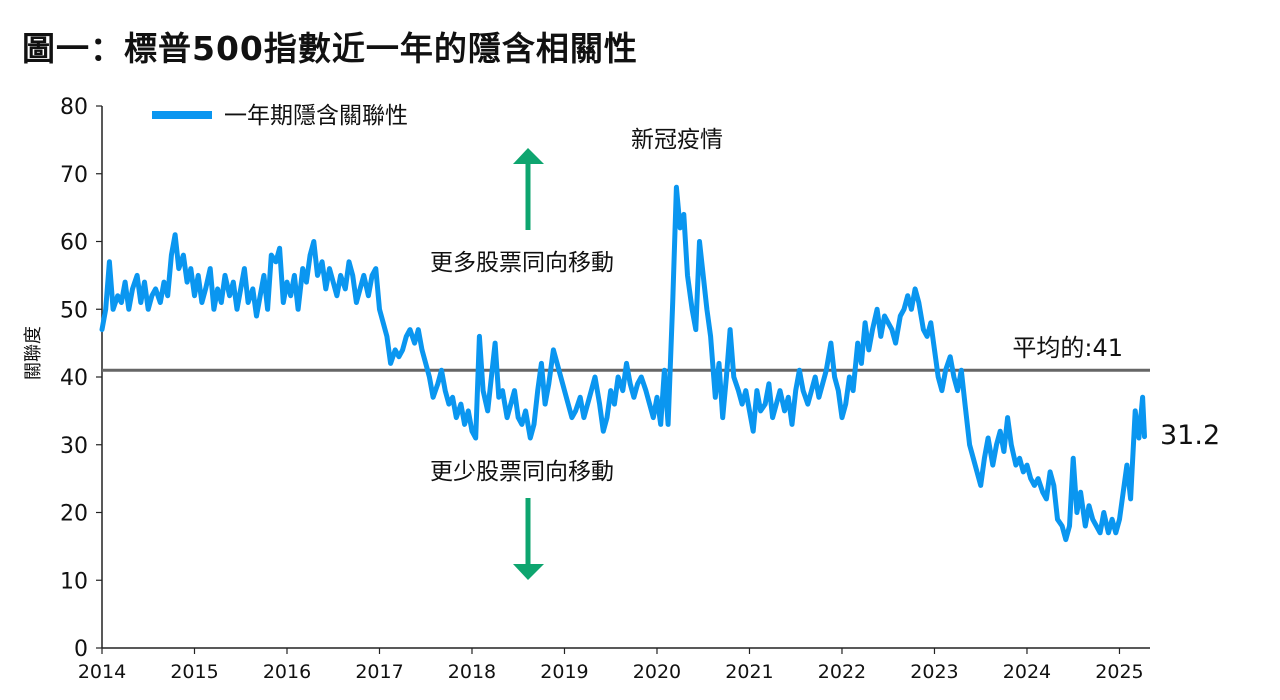 The height and width of the screenshot is (700, 1280). I want to click on y-tick-label: 60, so click(74, 243).